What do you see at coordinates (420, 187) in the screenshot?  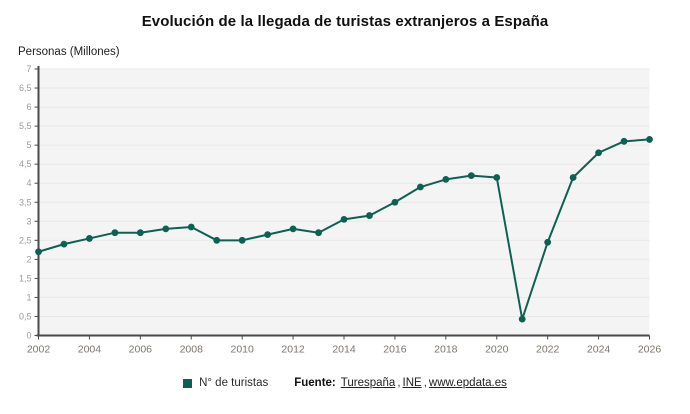 I see `data-point-2017` at bounding box center [420, 187].